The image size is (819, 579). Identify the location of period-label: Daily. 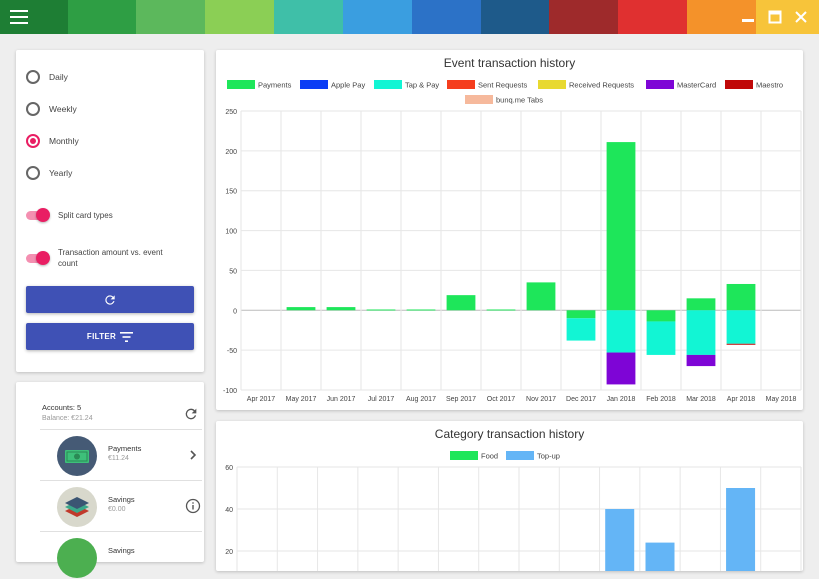
(58, 77).